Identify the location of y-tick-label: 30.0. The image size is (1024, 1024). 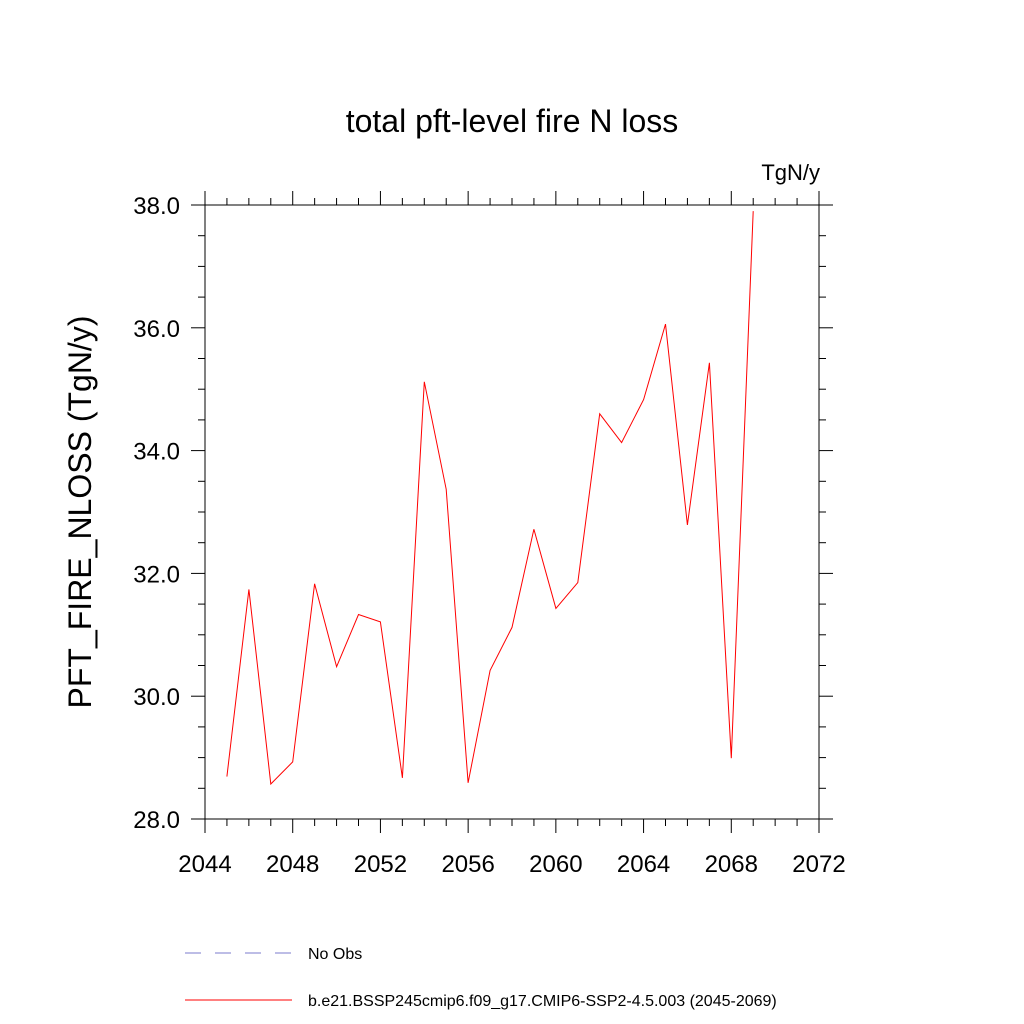
(156, 697).